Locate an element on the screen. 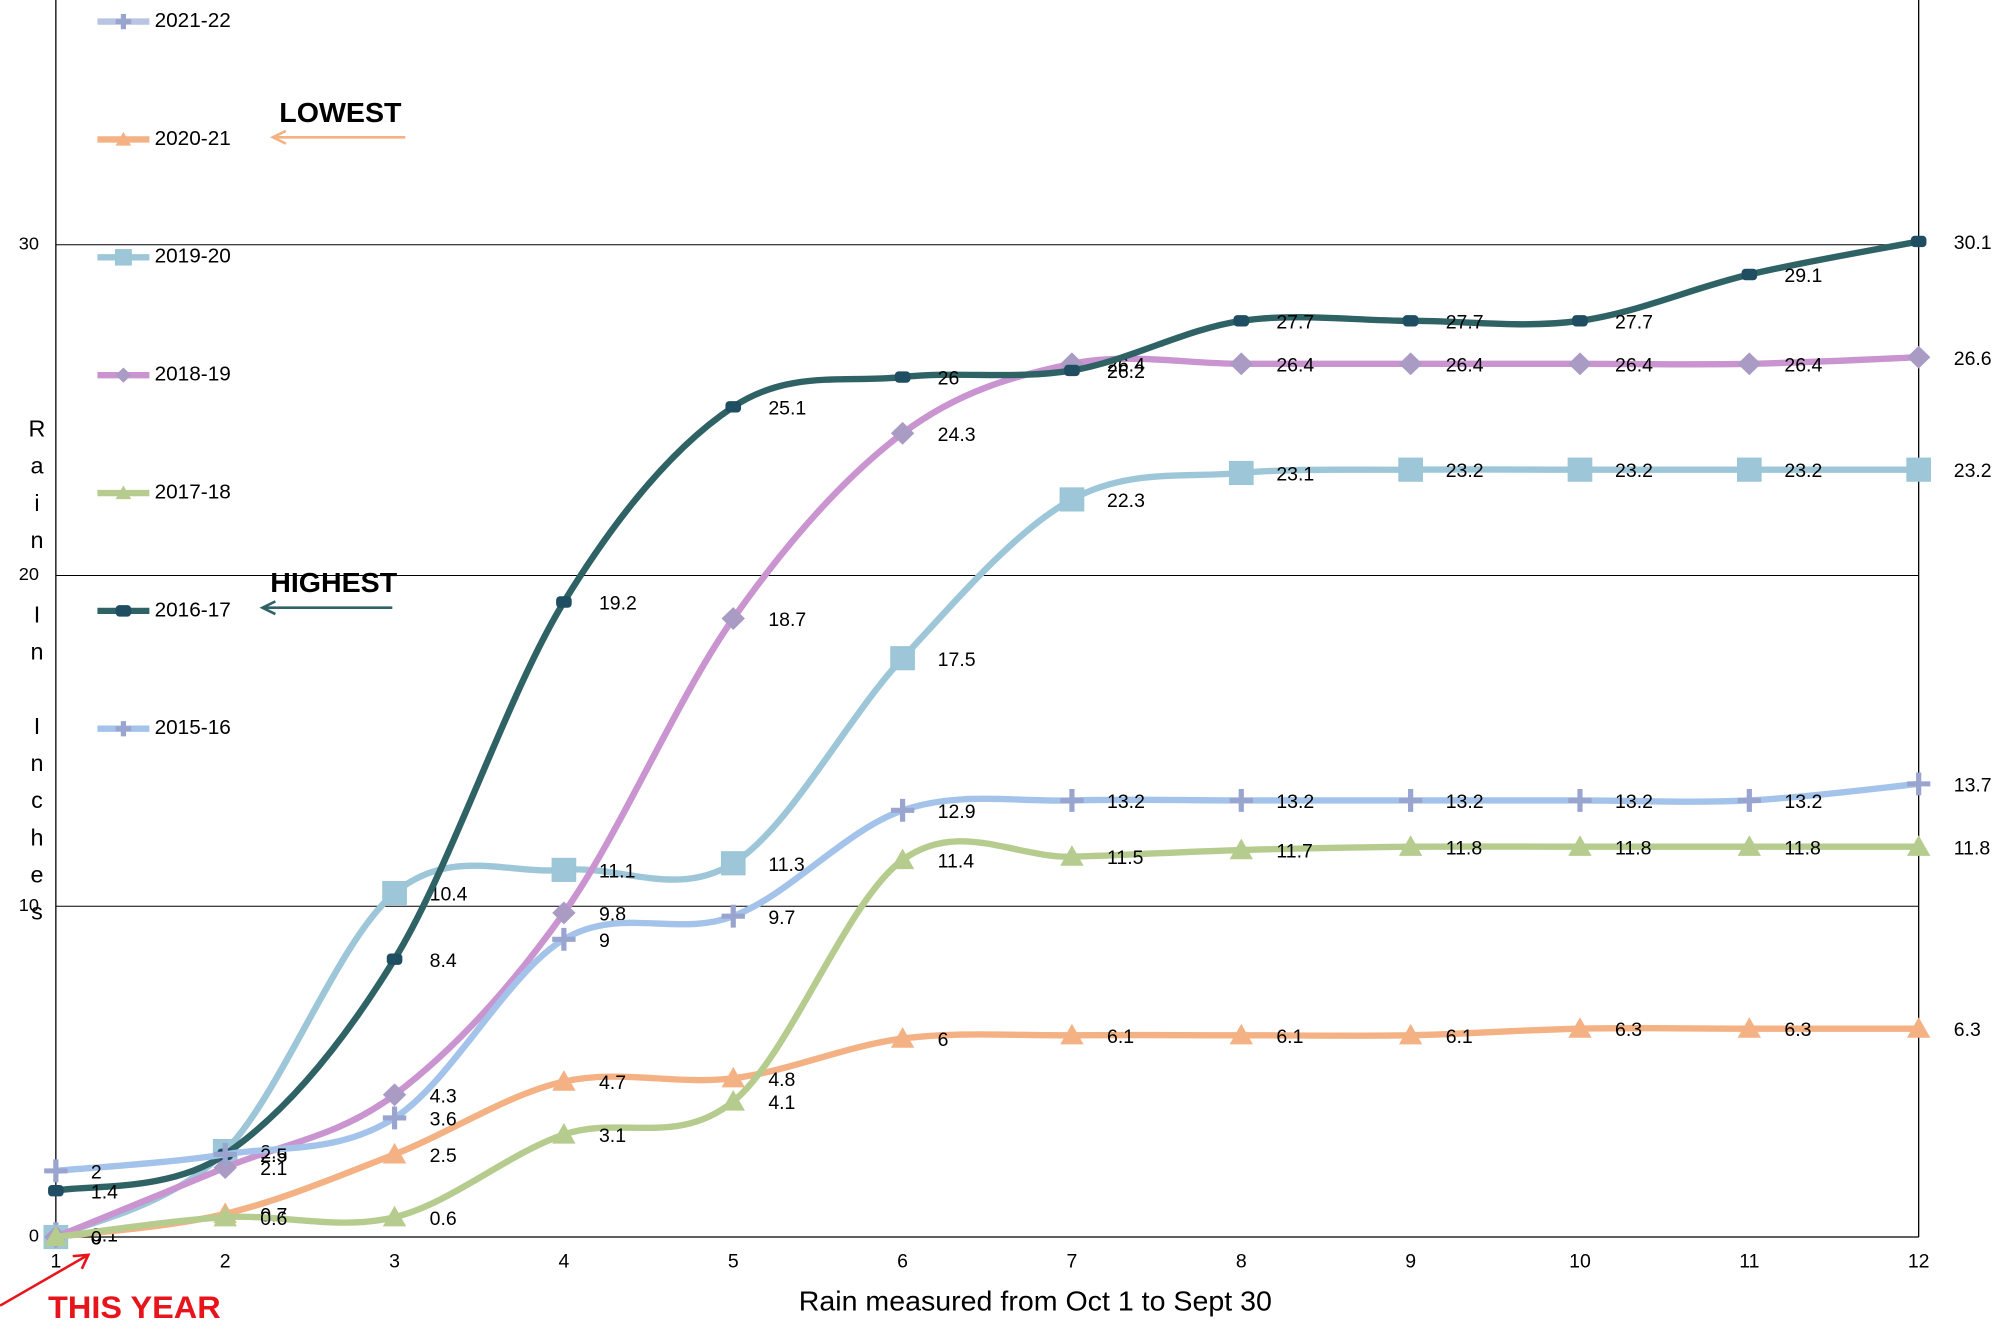  y-tick-label: 30 is located at coordinates (29, 244).